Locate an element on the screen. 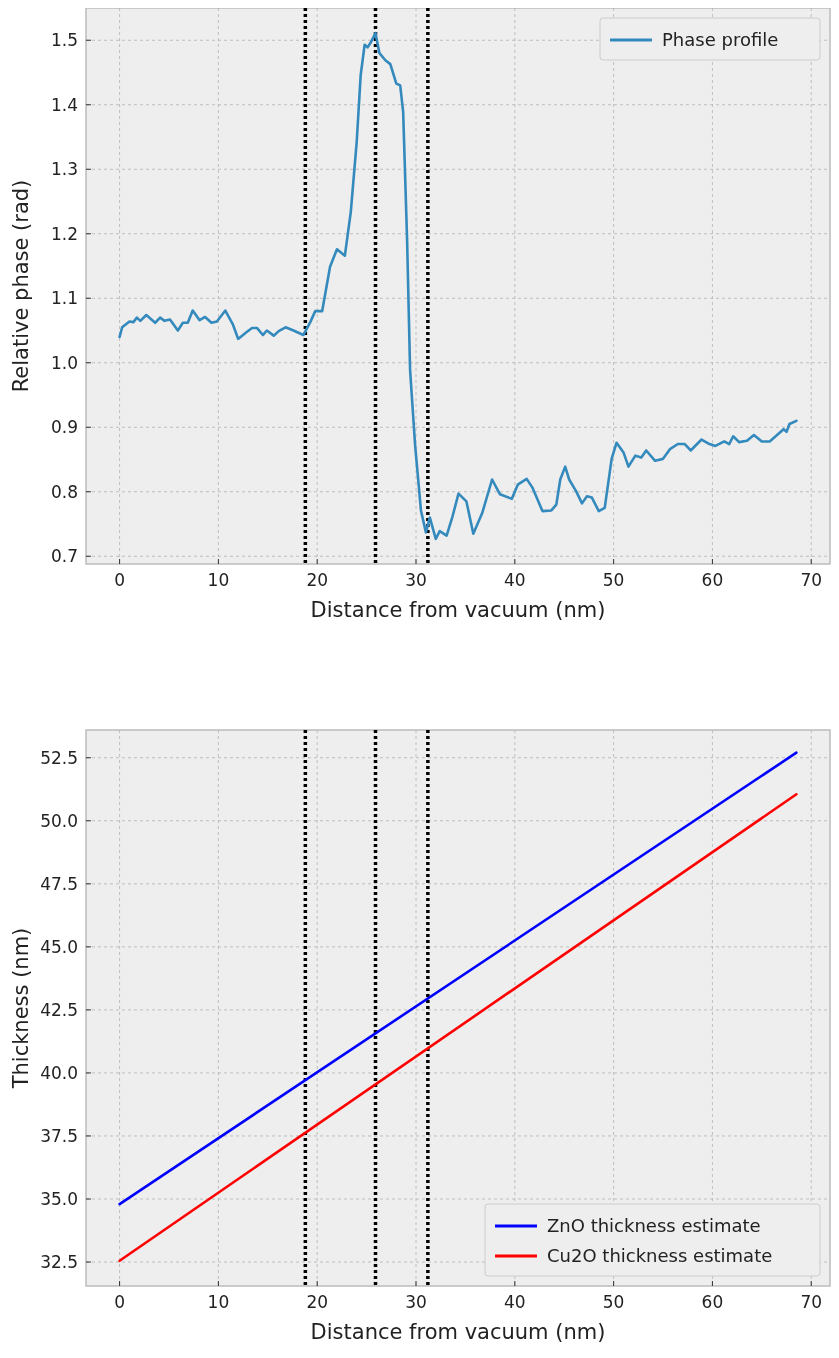 This screenshot has height=1358, width=839. y-tick-label: 40.0 is located at coordinates (59, 1072).